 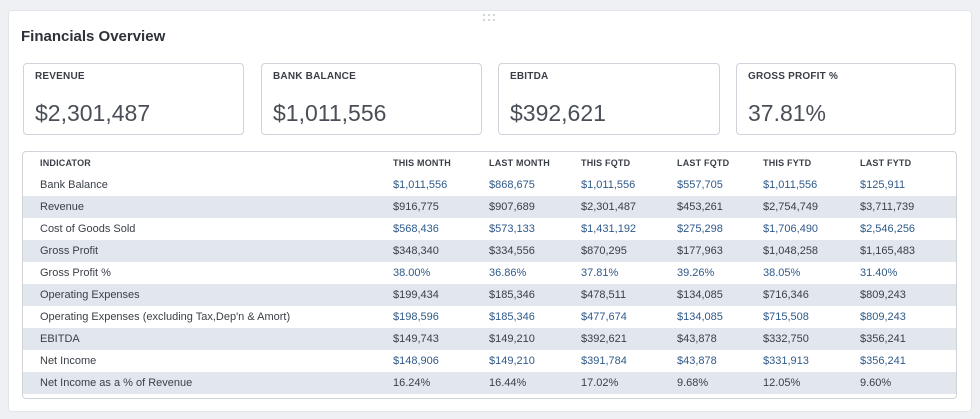 I want to click on value-cell: $557,705, so click(x=700, y=185).